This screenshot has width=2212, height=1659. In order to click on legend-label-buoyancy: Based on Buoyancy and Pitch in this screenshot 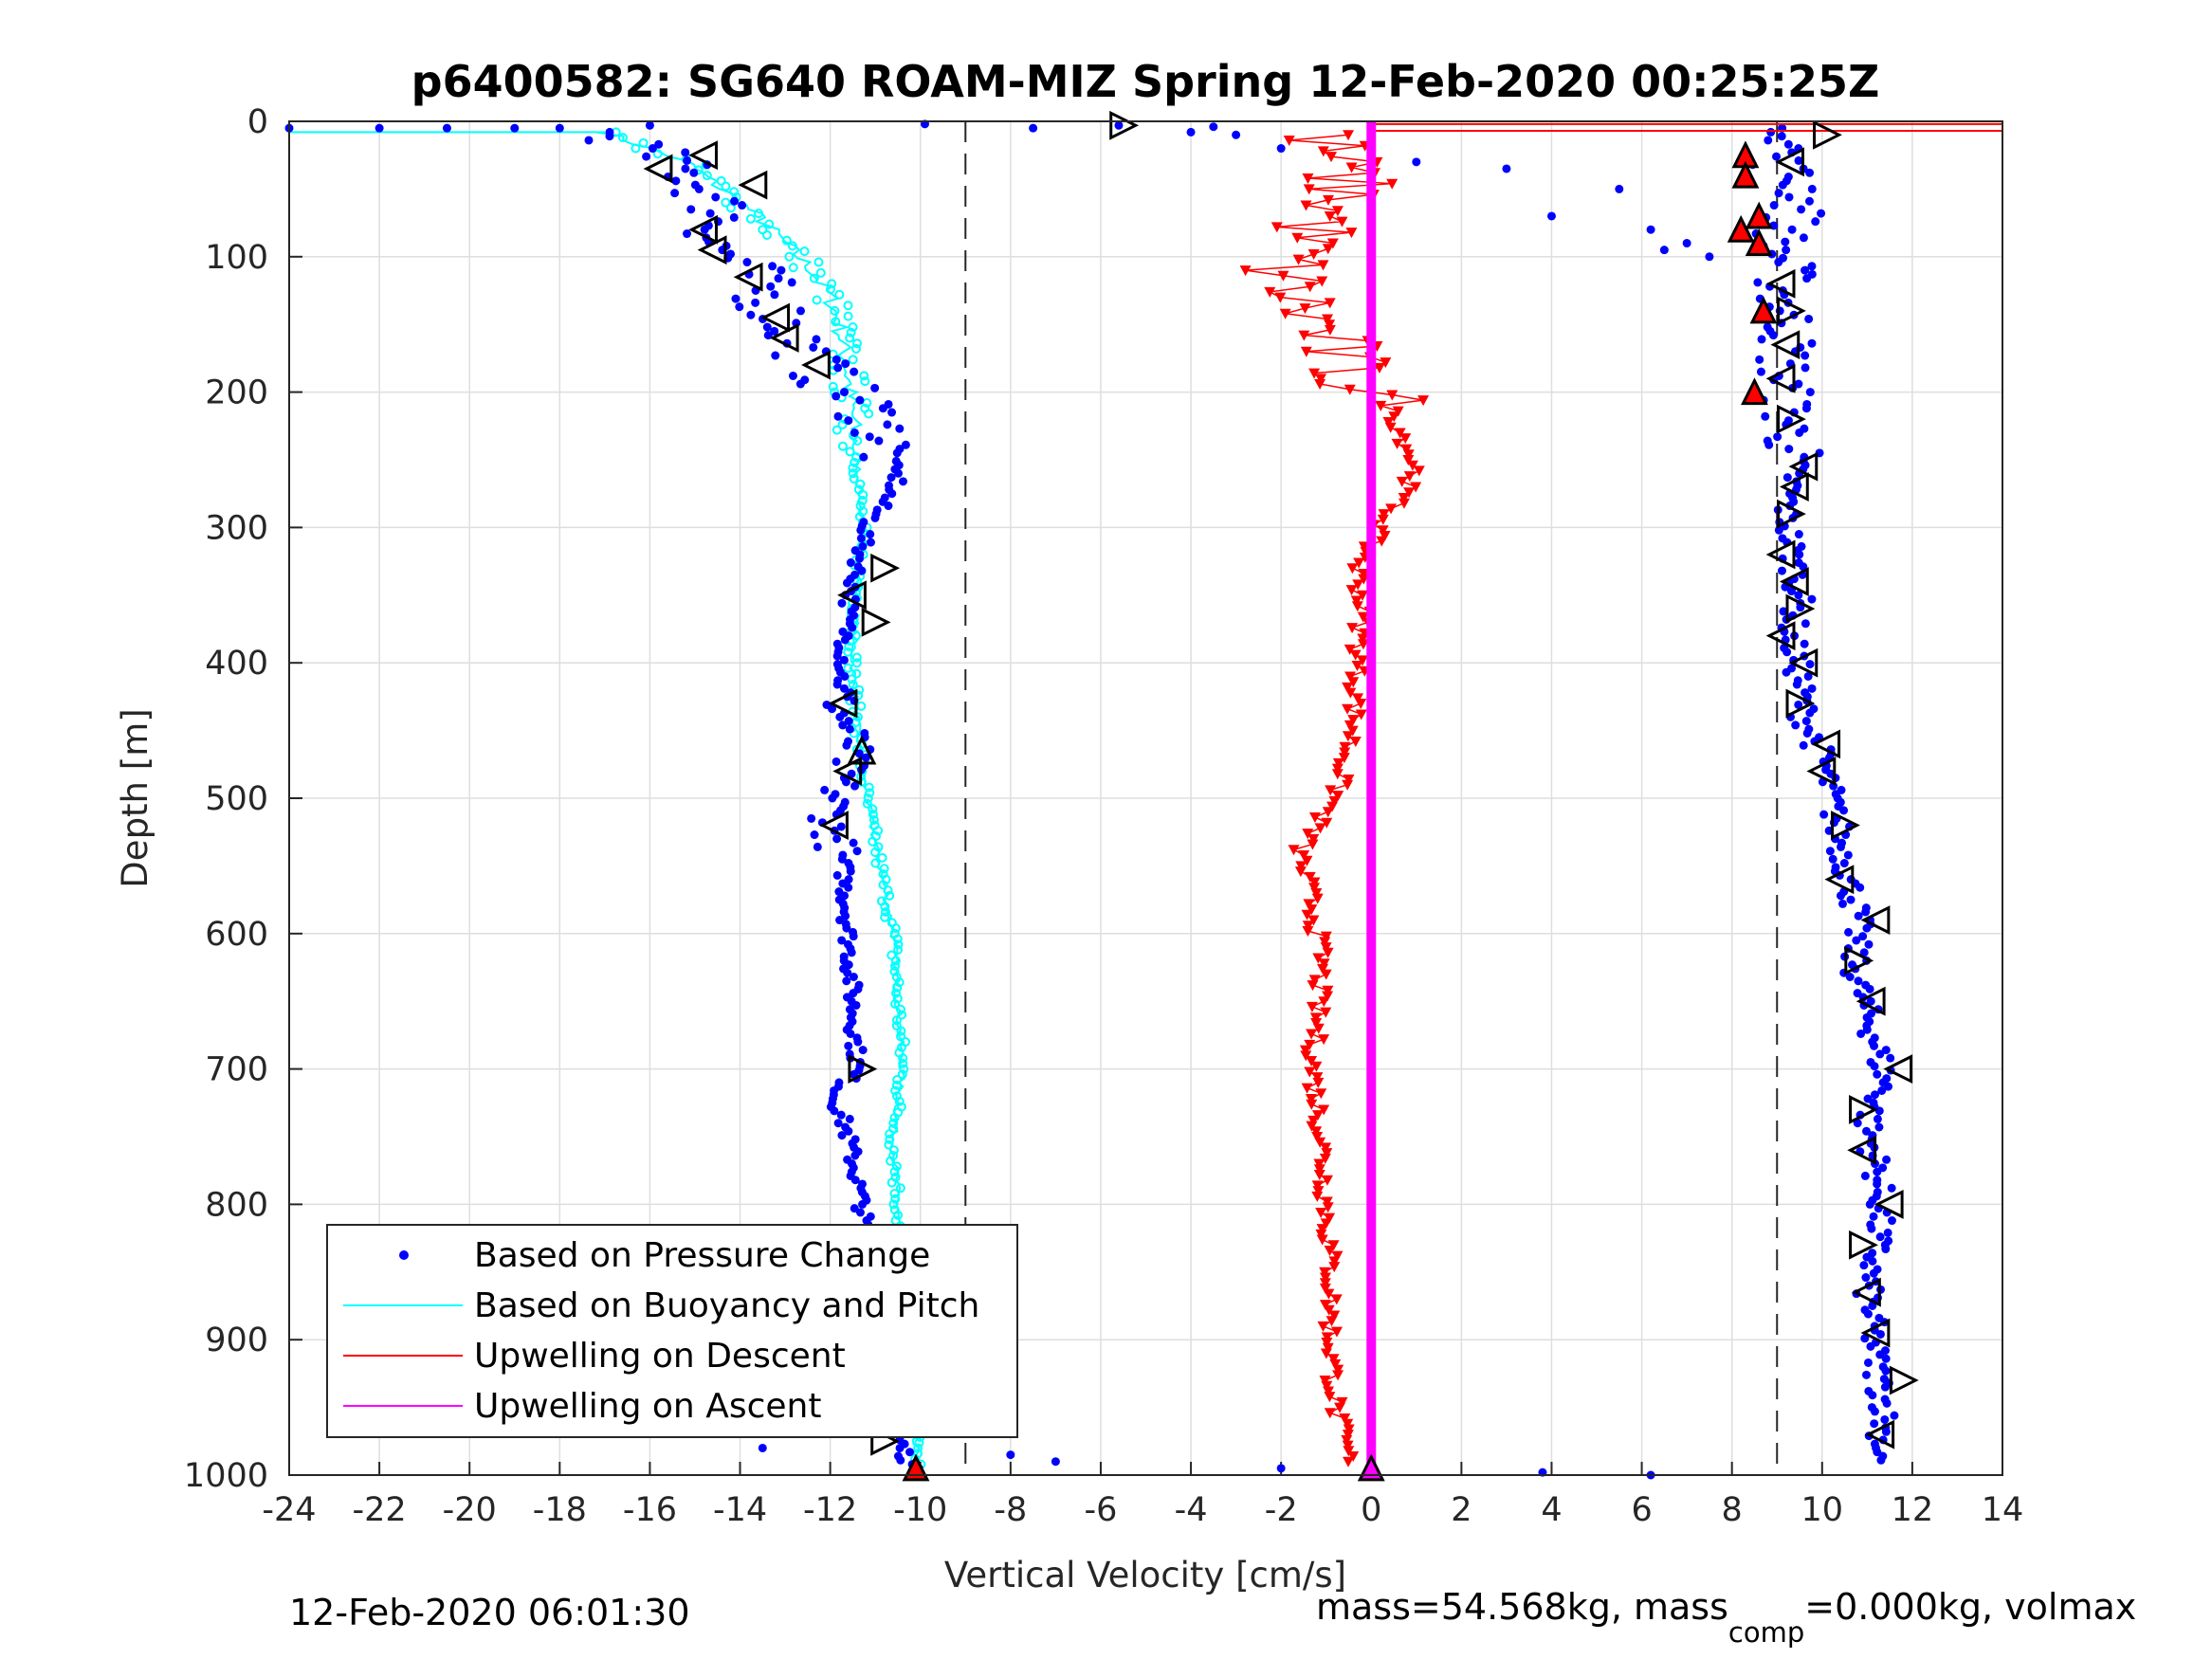, I will do `click(726, 1305)`.